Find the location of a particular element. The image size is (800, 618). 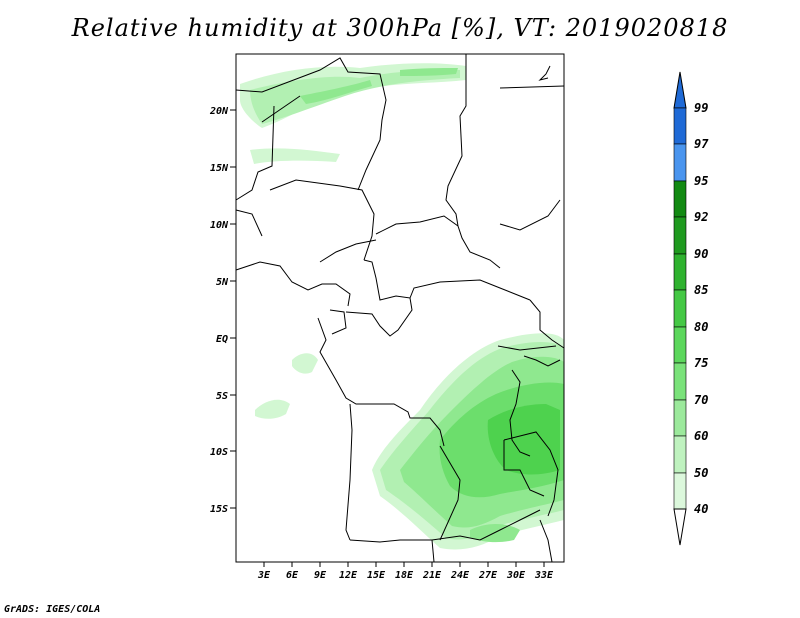

colorbar-label: 75 is located at coordinates (701, 363).